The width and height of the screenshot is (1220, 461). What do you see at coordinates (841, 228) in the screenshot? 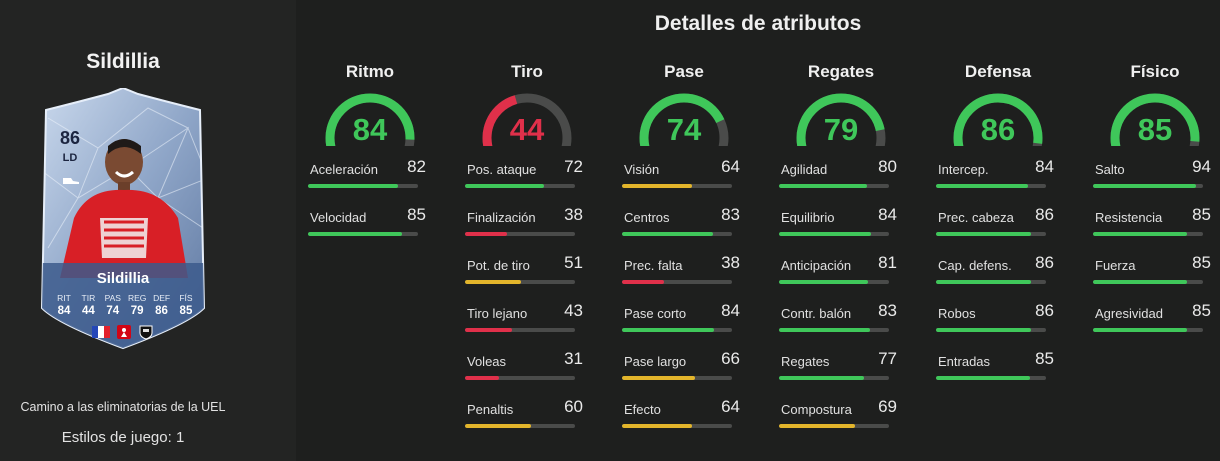
I see `attribute-row: Equilibrio 84` at bounding box center [841, 228].